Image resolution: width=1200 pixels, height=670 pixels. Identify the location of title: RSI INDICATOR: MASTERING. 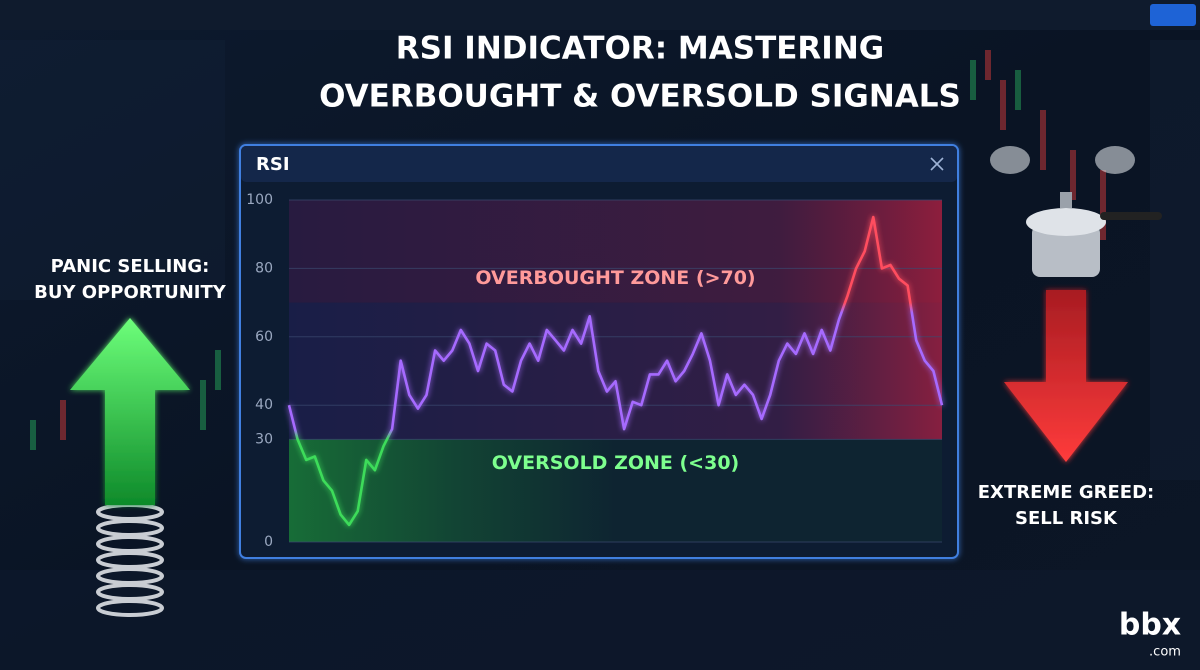
(640, 49).